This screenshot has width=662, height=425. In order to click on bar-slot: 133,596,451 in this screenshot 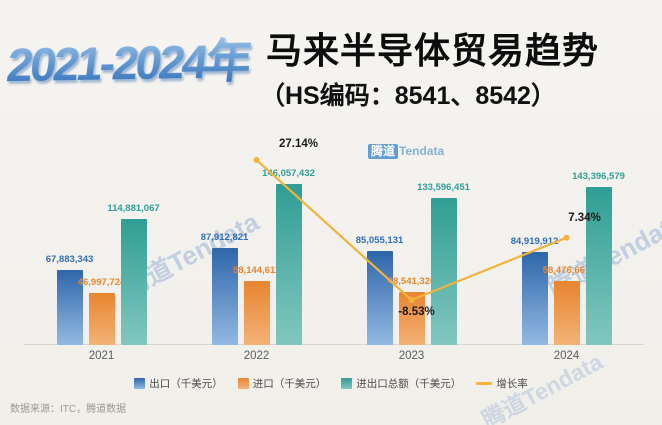, I will do `click(443, 230)`.